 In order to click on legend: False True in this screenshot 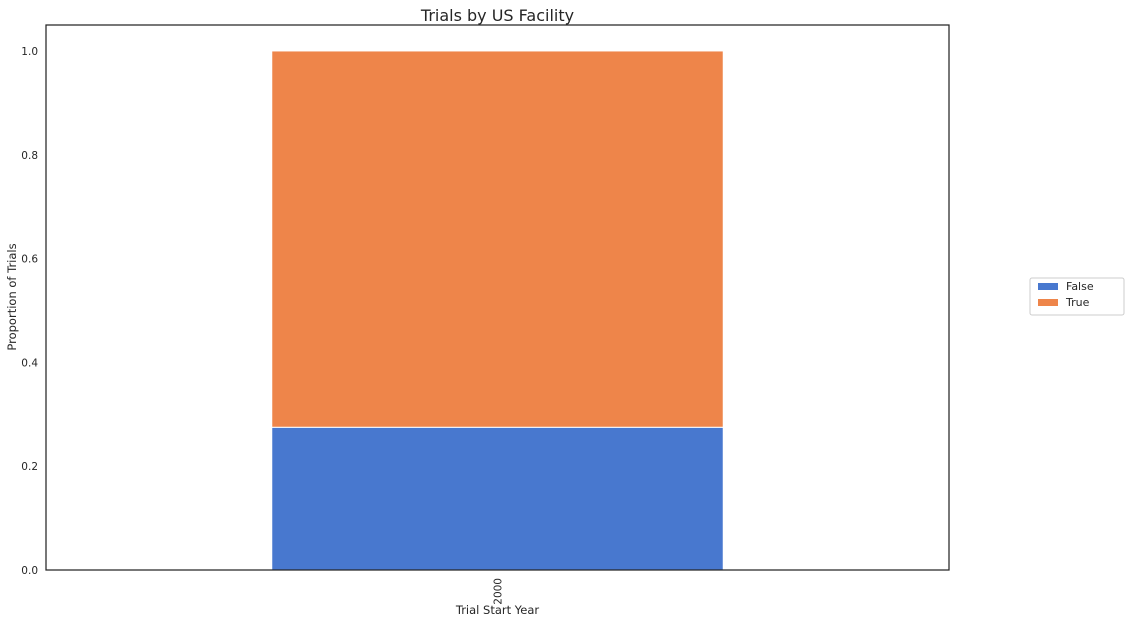, I will do `click(1077, 296)`.